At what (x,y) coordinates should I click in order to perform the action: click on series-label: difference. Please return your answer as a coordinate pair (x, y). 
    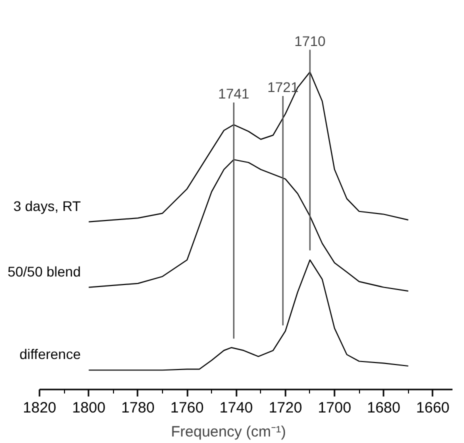
    Looking at the image, I should click on (50, 354).